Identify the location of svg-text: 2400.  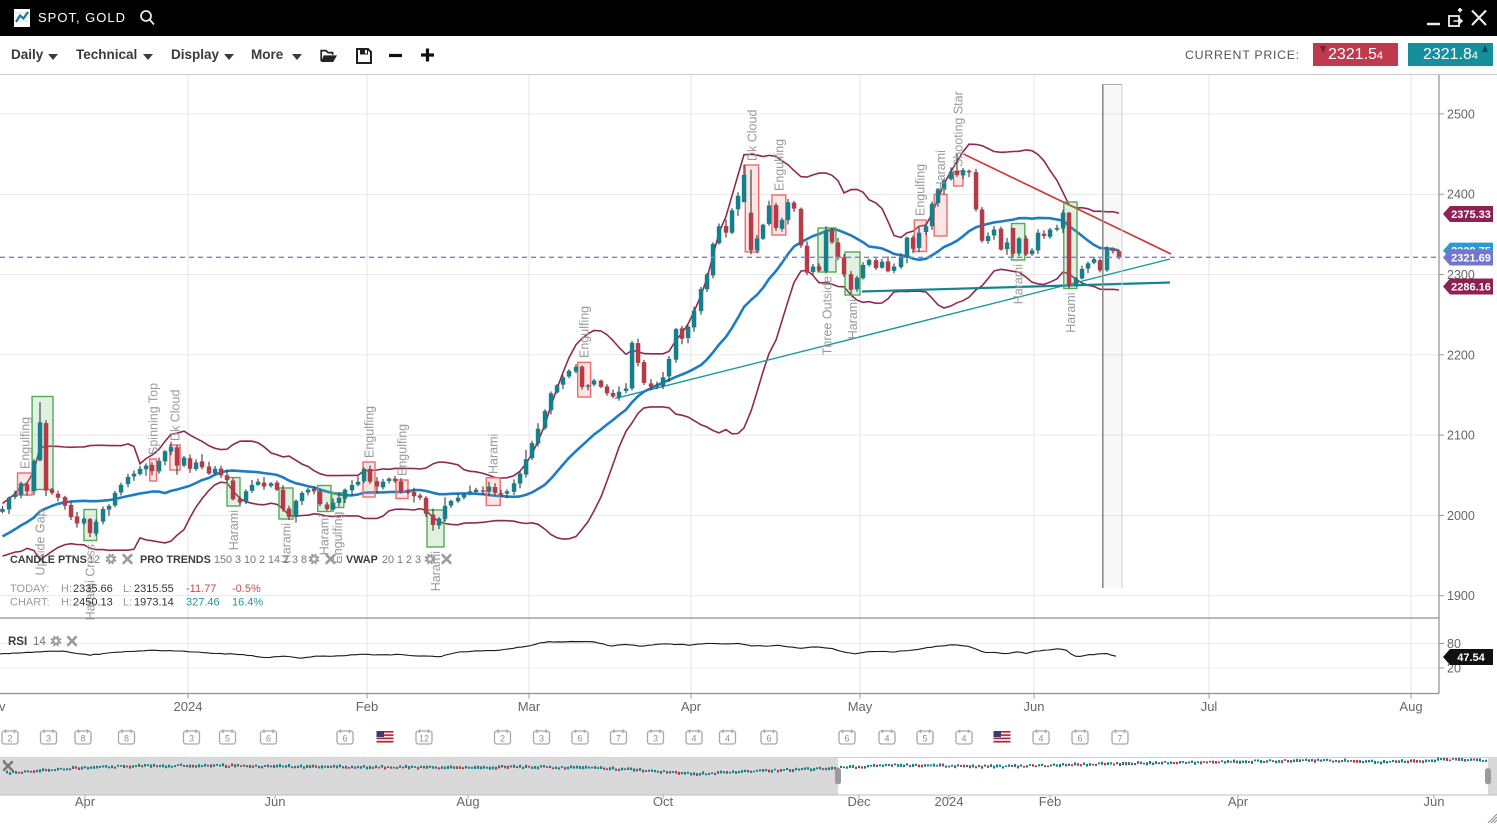
(1461, 195).